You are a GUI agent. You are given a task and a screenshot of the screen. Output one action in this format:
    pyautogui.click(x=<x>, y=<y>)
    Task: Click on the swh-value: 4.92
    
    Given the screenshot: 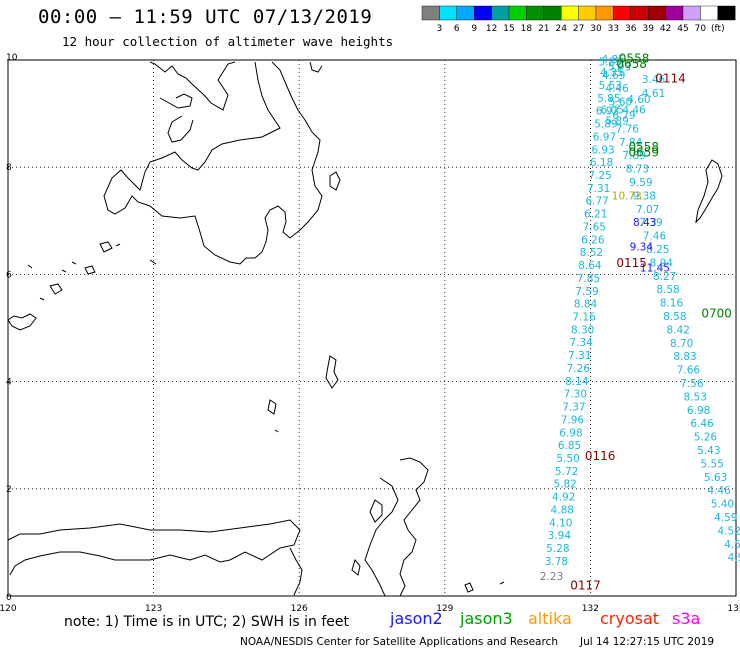 What is the action you would take?
    pyautogui.click(x=563, y=498)
    